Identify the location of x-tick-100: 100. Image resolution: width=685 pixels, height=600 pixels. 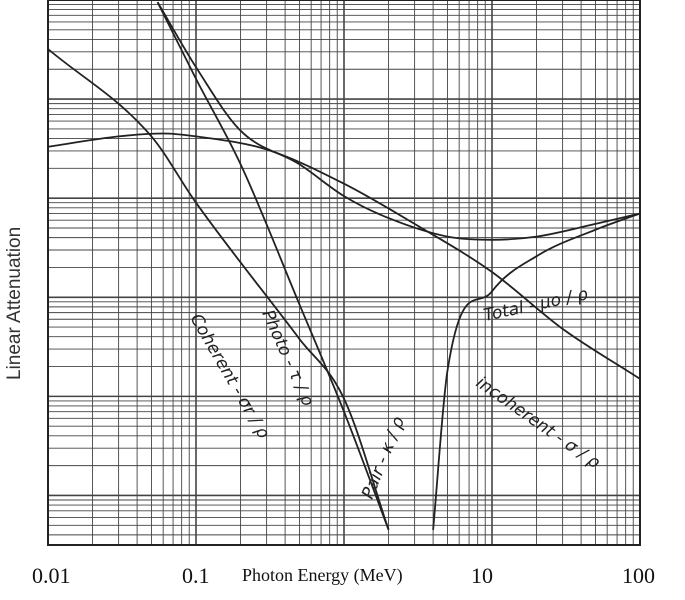
(638, 575).